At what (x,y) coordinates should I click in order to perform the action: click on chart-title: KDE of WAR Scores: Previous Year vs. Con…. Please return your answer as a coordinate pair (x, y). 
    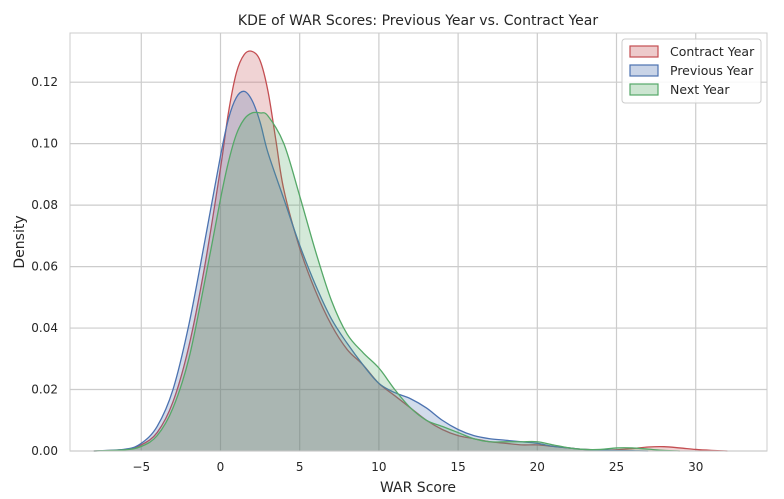
    Looking at the image, I should click on (418, 21).